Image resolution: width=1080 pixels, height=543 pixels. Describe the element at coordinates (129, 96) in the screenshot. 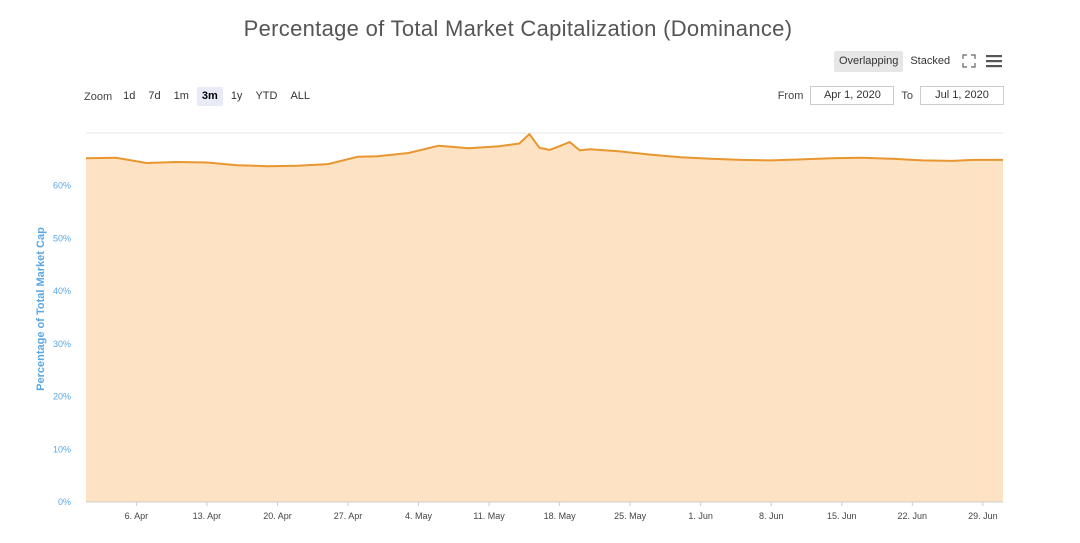

I see `zoom-1d-button: 1d` at that location.